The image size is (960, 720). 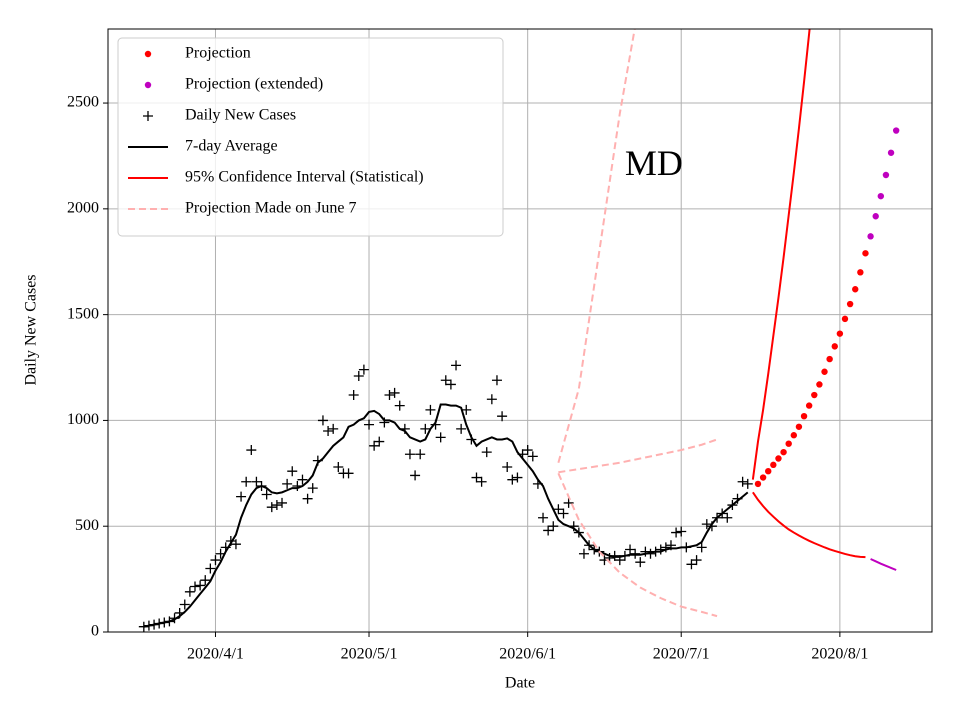 I want to click on x-tick-label: 2020/4/1, so click(x=215, y=654).